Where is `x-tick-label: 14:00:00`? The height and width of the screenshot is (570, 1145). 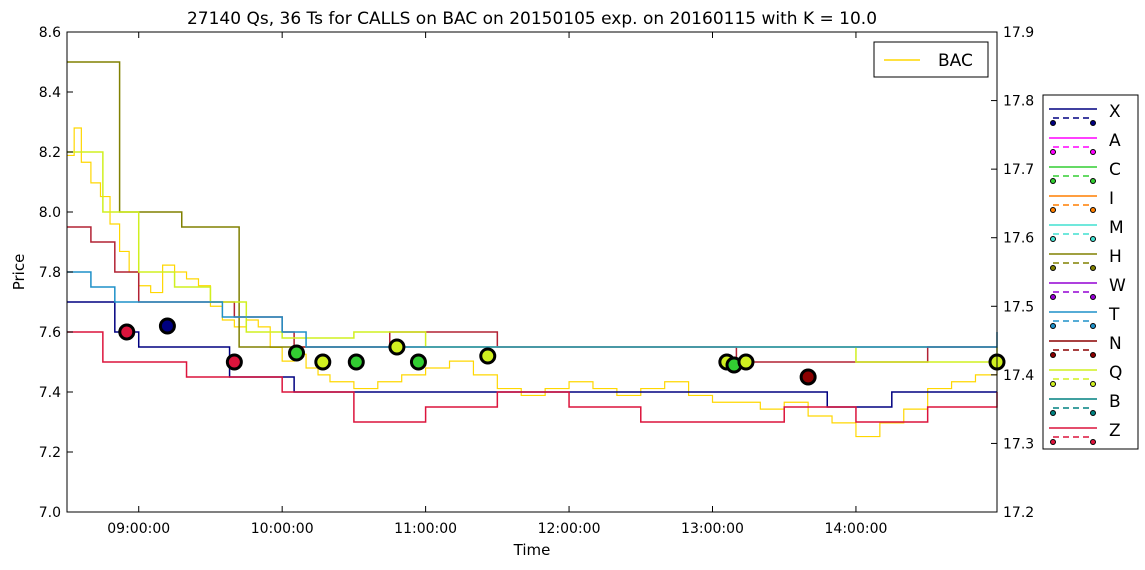
x-tick-label: 14:00:00 is located at coordinates (856, 529).